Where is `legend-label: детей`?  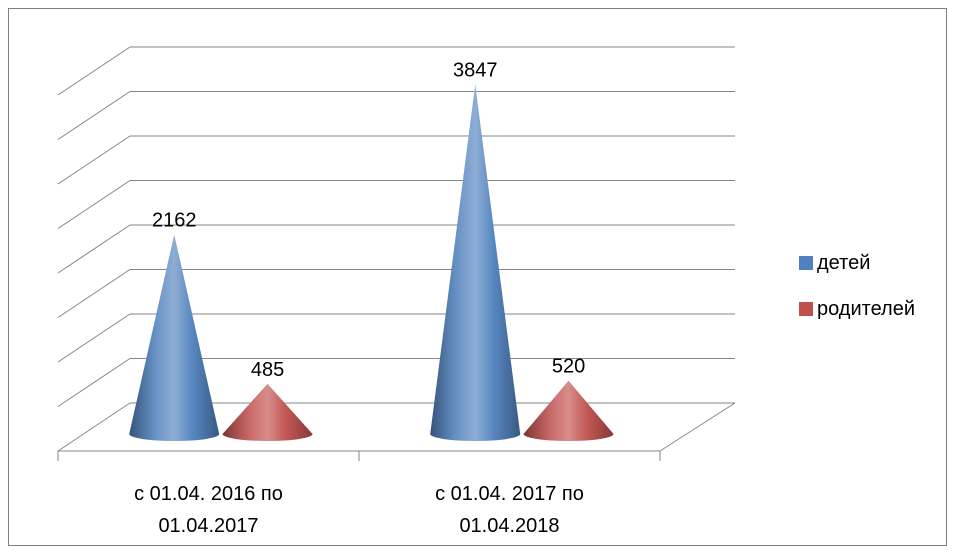 legend-label: детей is located at coordinates (843, 263).